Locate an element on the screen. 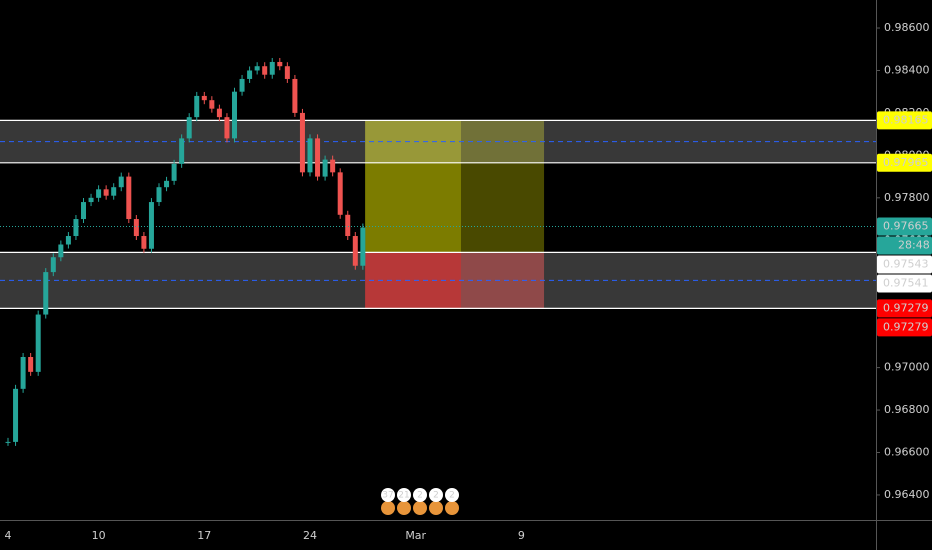 This screenshot has height=550, width=932. price-badge-label: 0.97965 is located at coordinates (906, 162).